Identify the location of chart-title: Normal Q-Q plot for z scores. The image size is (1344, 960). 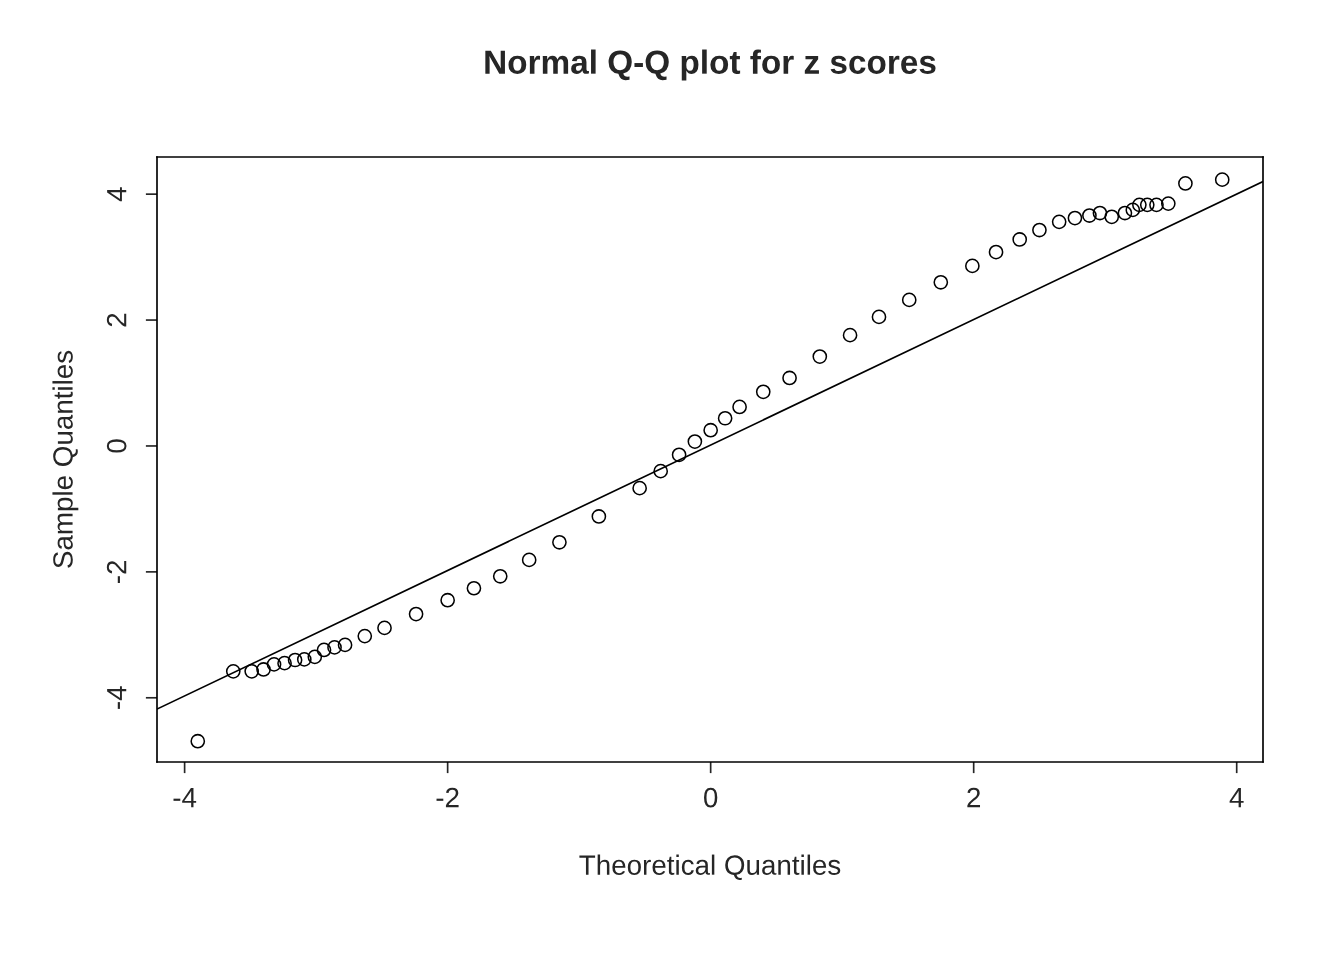
(710, 65).